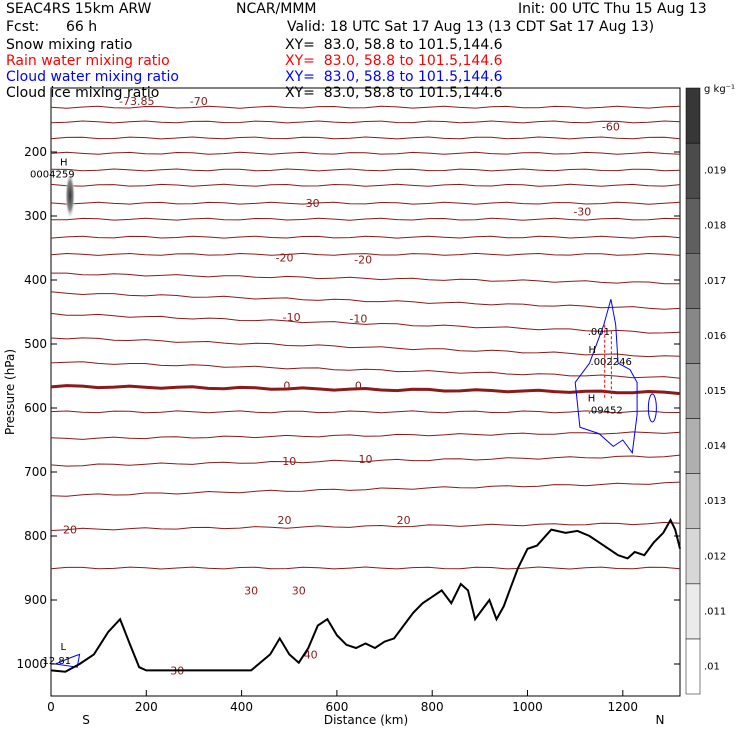  Describe the element at coordinates (394, 45) in the screenshot. I see `field-xy-snow: XY= 83.0, 58.8 to 101.5,144.6` at that location.